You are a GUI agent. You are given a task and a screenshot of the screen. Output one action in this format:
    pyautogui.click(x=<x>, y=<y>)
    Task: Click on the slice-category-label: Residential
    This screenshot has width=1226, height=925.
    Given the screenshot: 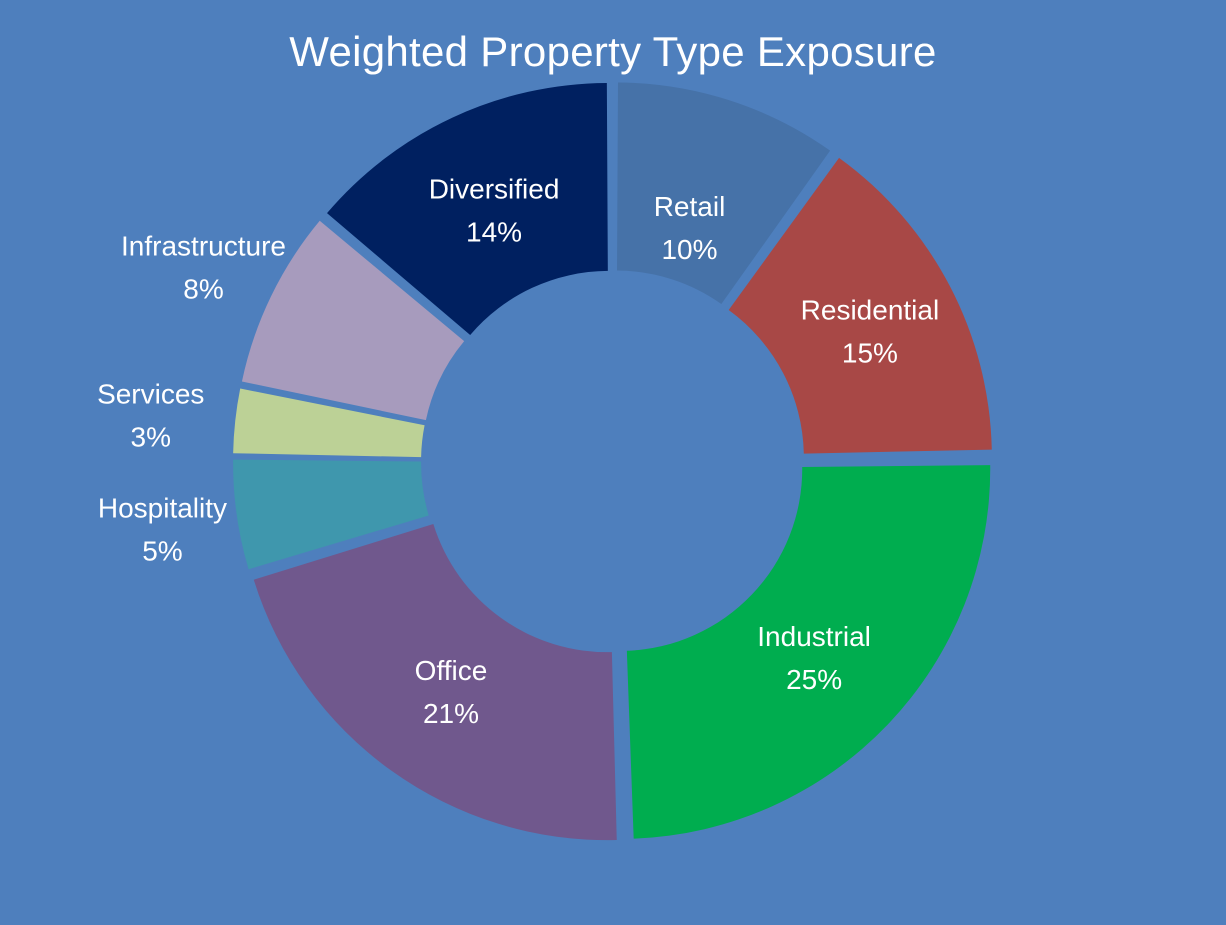 What is the action you would take?
    pyautogui.click(x=870, y=310)
    